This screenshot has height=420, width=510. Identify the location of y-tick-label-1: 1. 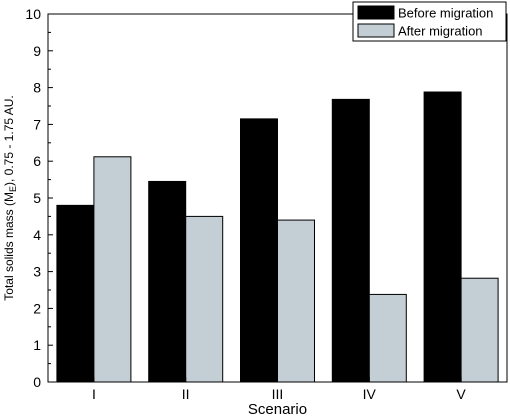
(37, 345).